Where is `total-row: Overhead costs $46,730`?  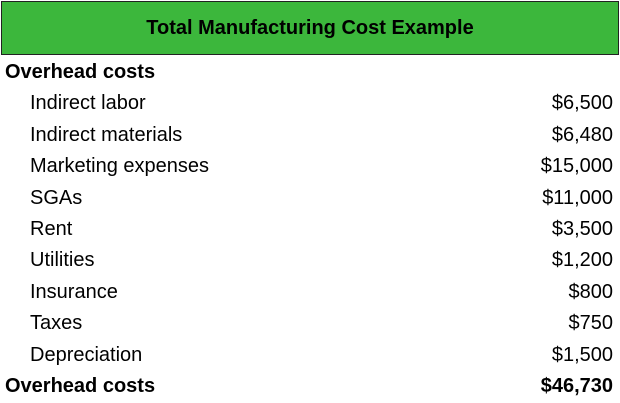
total-row: Overhead costs $46,730 is located at coordinates (310, 386).